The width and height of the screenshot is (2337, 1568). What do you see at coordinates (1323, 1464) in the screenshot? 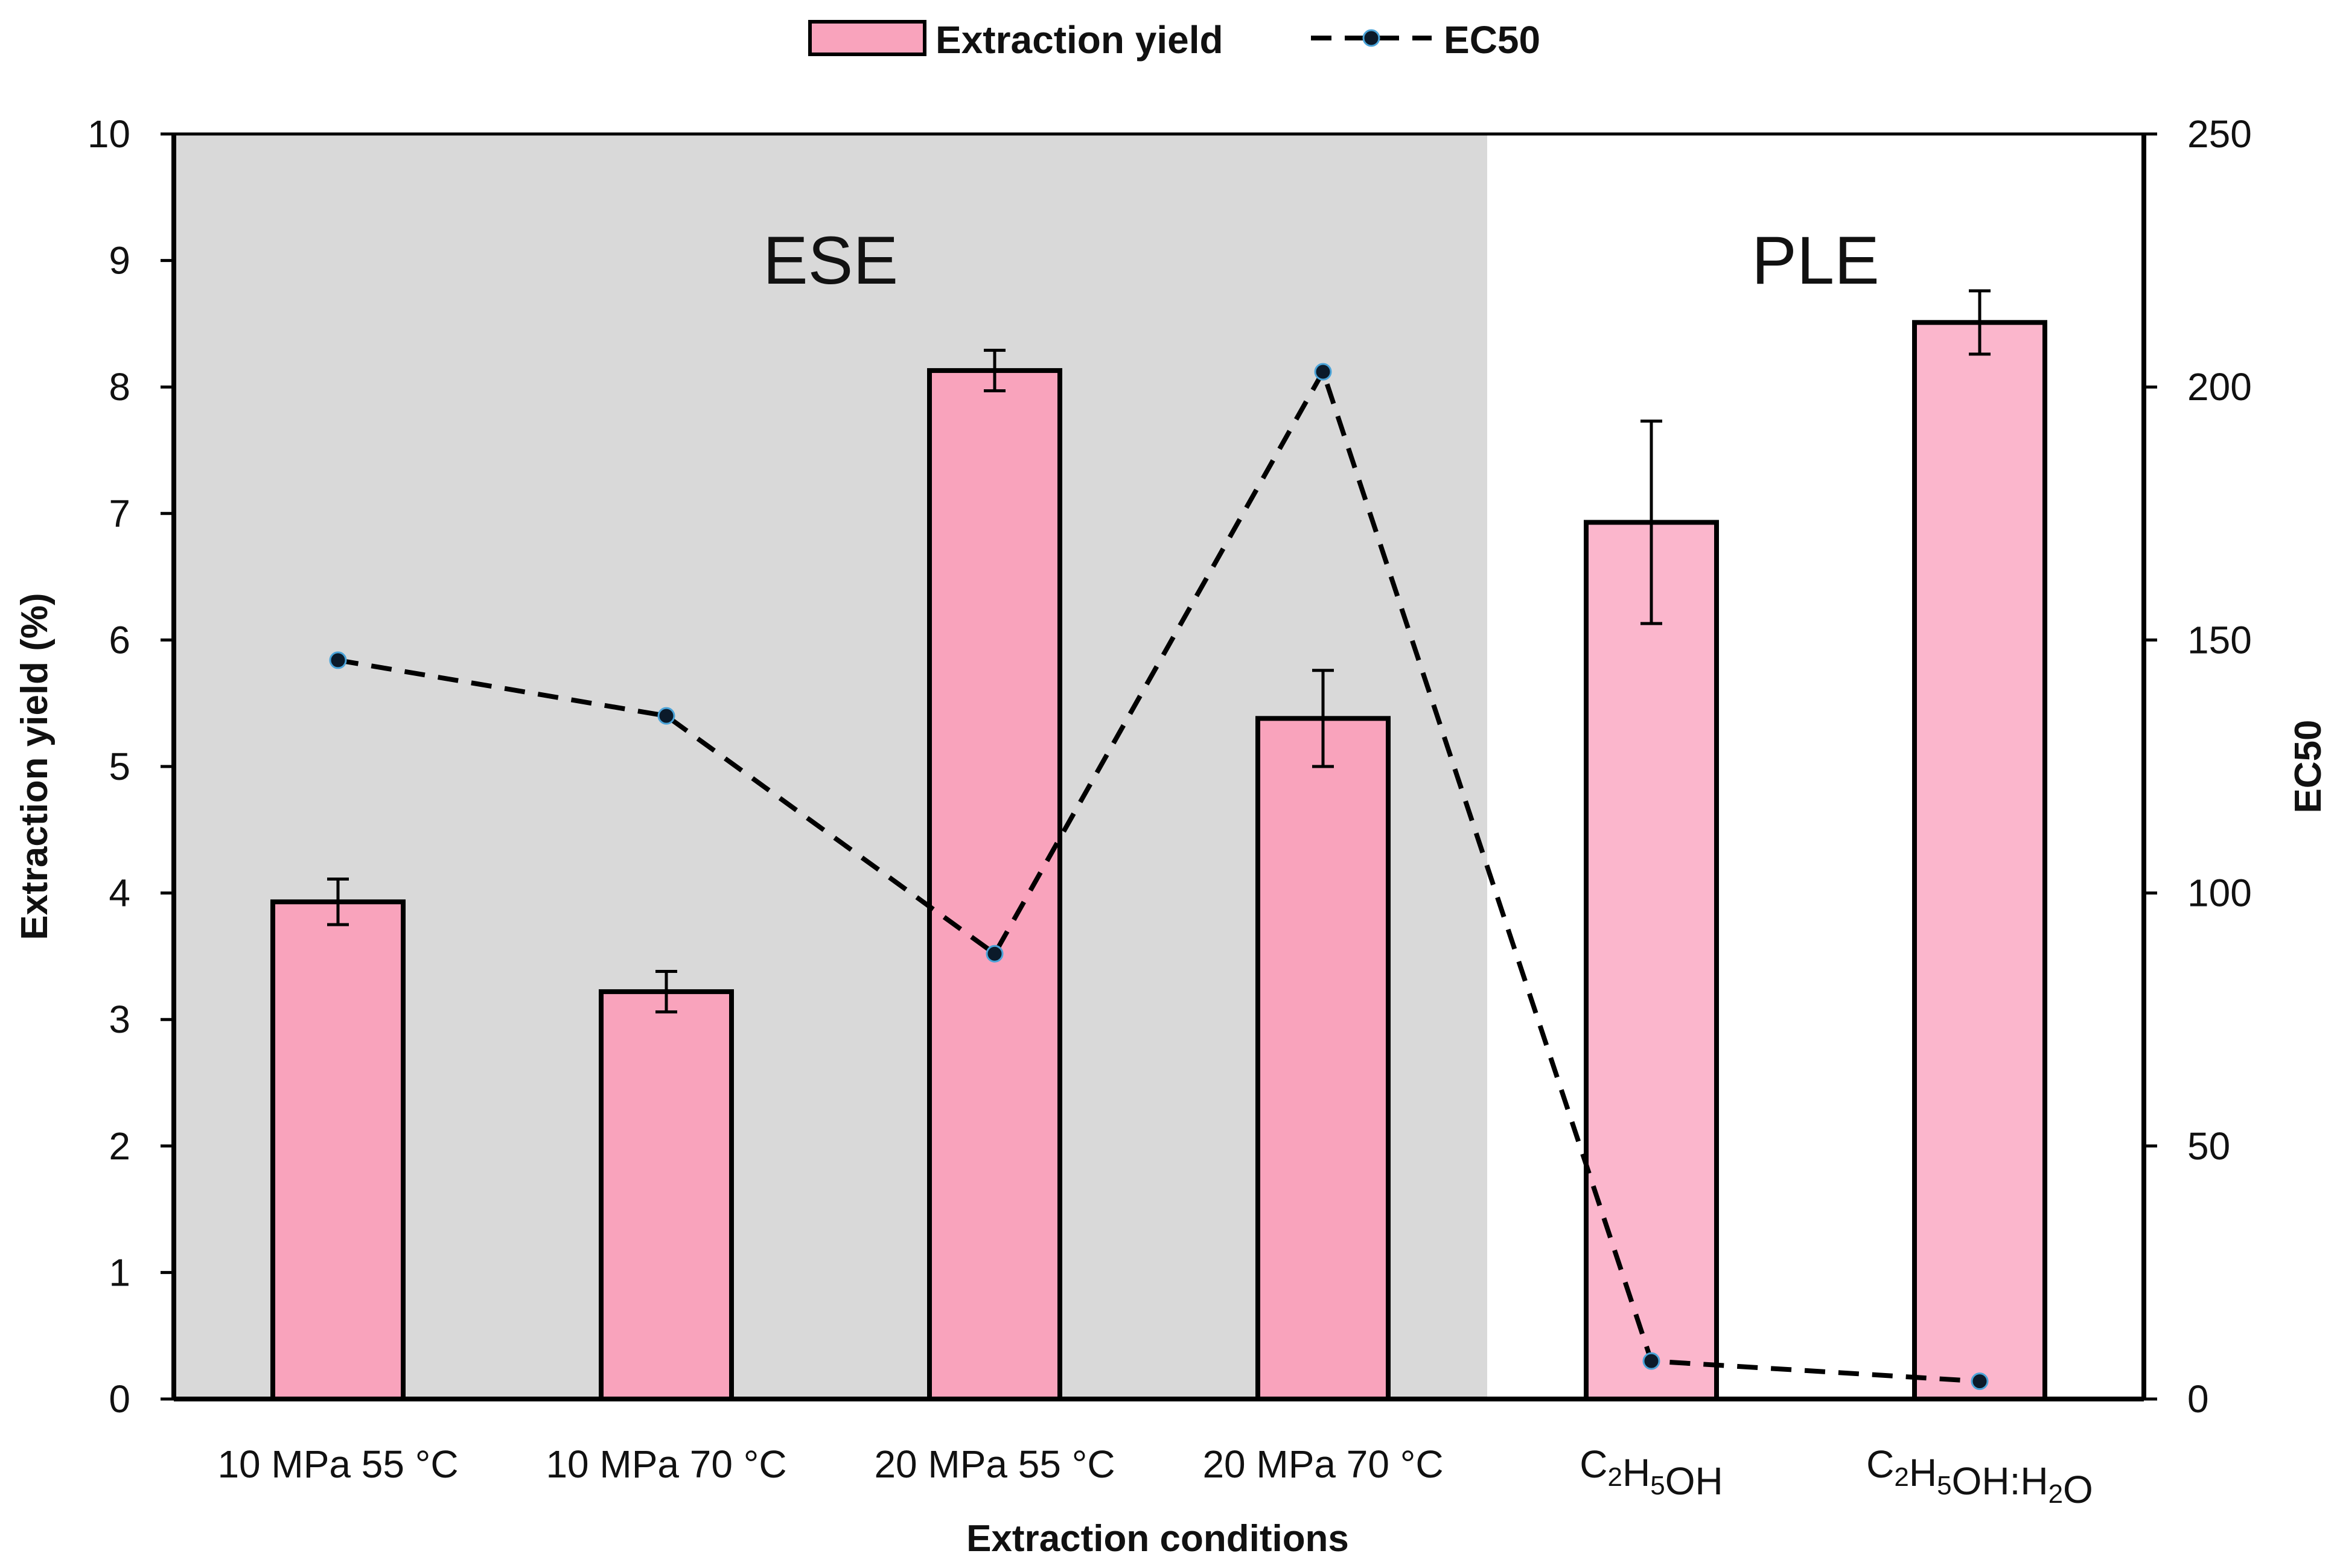
I see `x-tick-label-3: 20 MPa 70 °C` at bounding box center [1323, 1464].